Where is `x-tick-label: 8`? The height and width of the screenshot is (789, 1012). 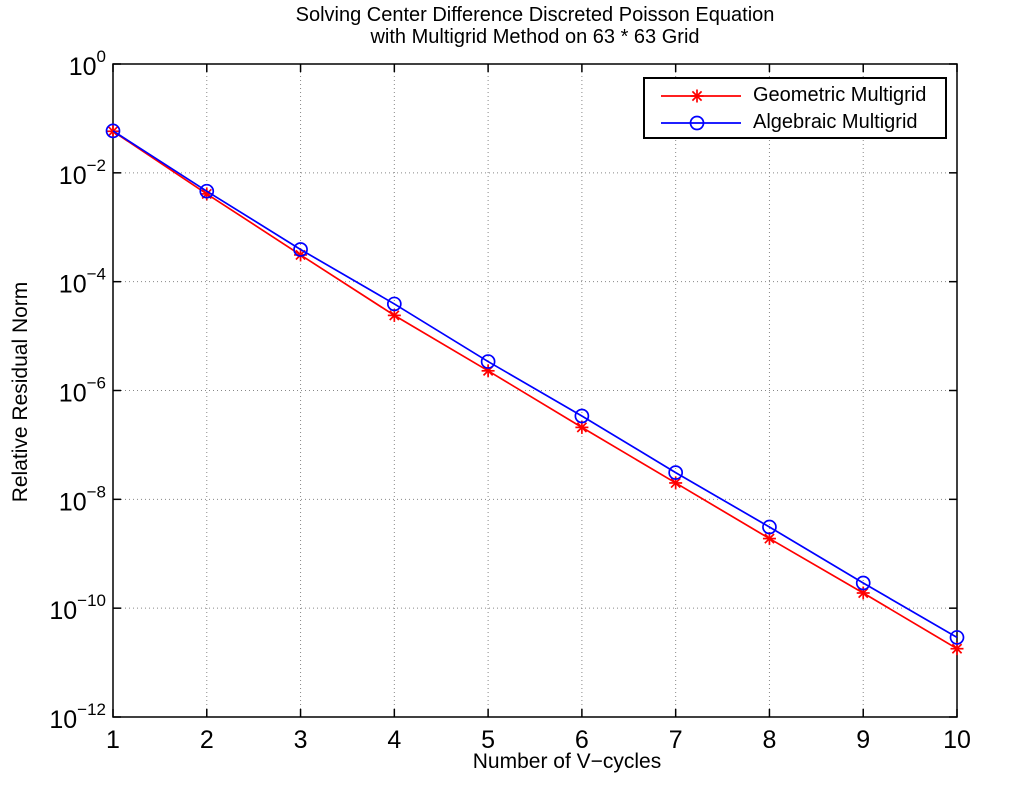 x-tick-label: 8 is located at coordinates (769, 740).